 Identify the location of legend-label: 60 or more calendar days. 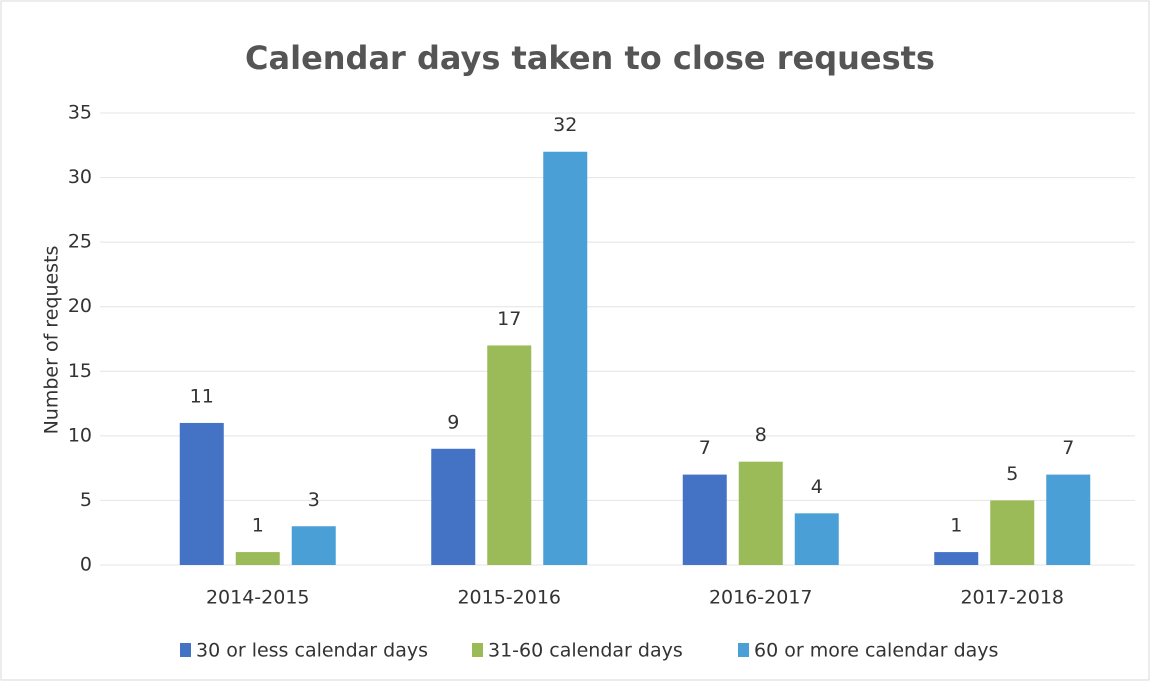
(876, 651).